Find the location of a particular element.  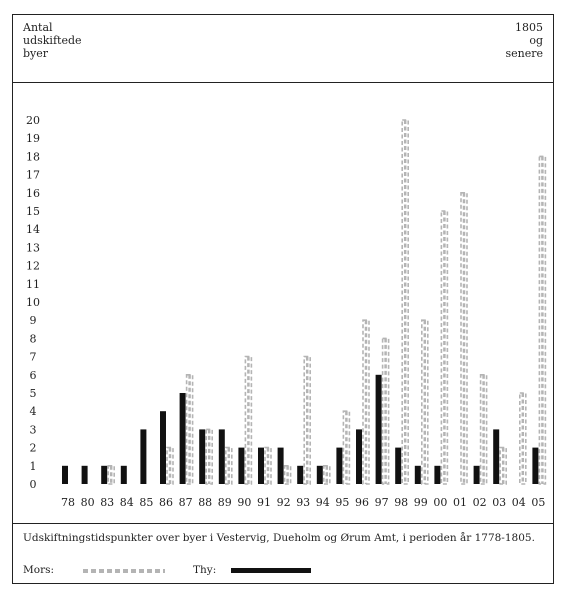

y-tick-label: 2 is located at coordinates (33, 448).